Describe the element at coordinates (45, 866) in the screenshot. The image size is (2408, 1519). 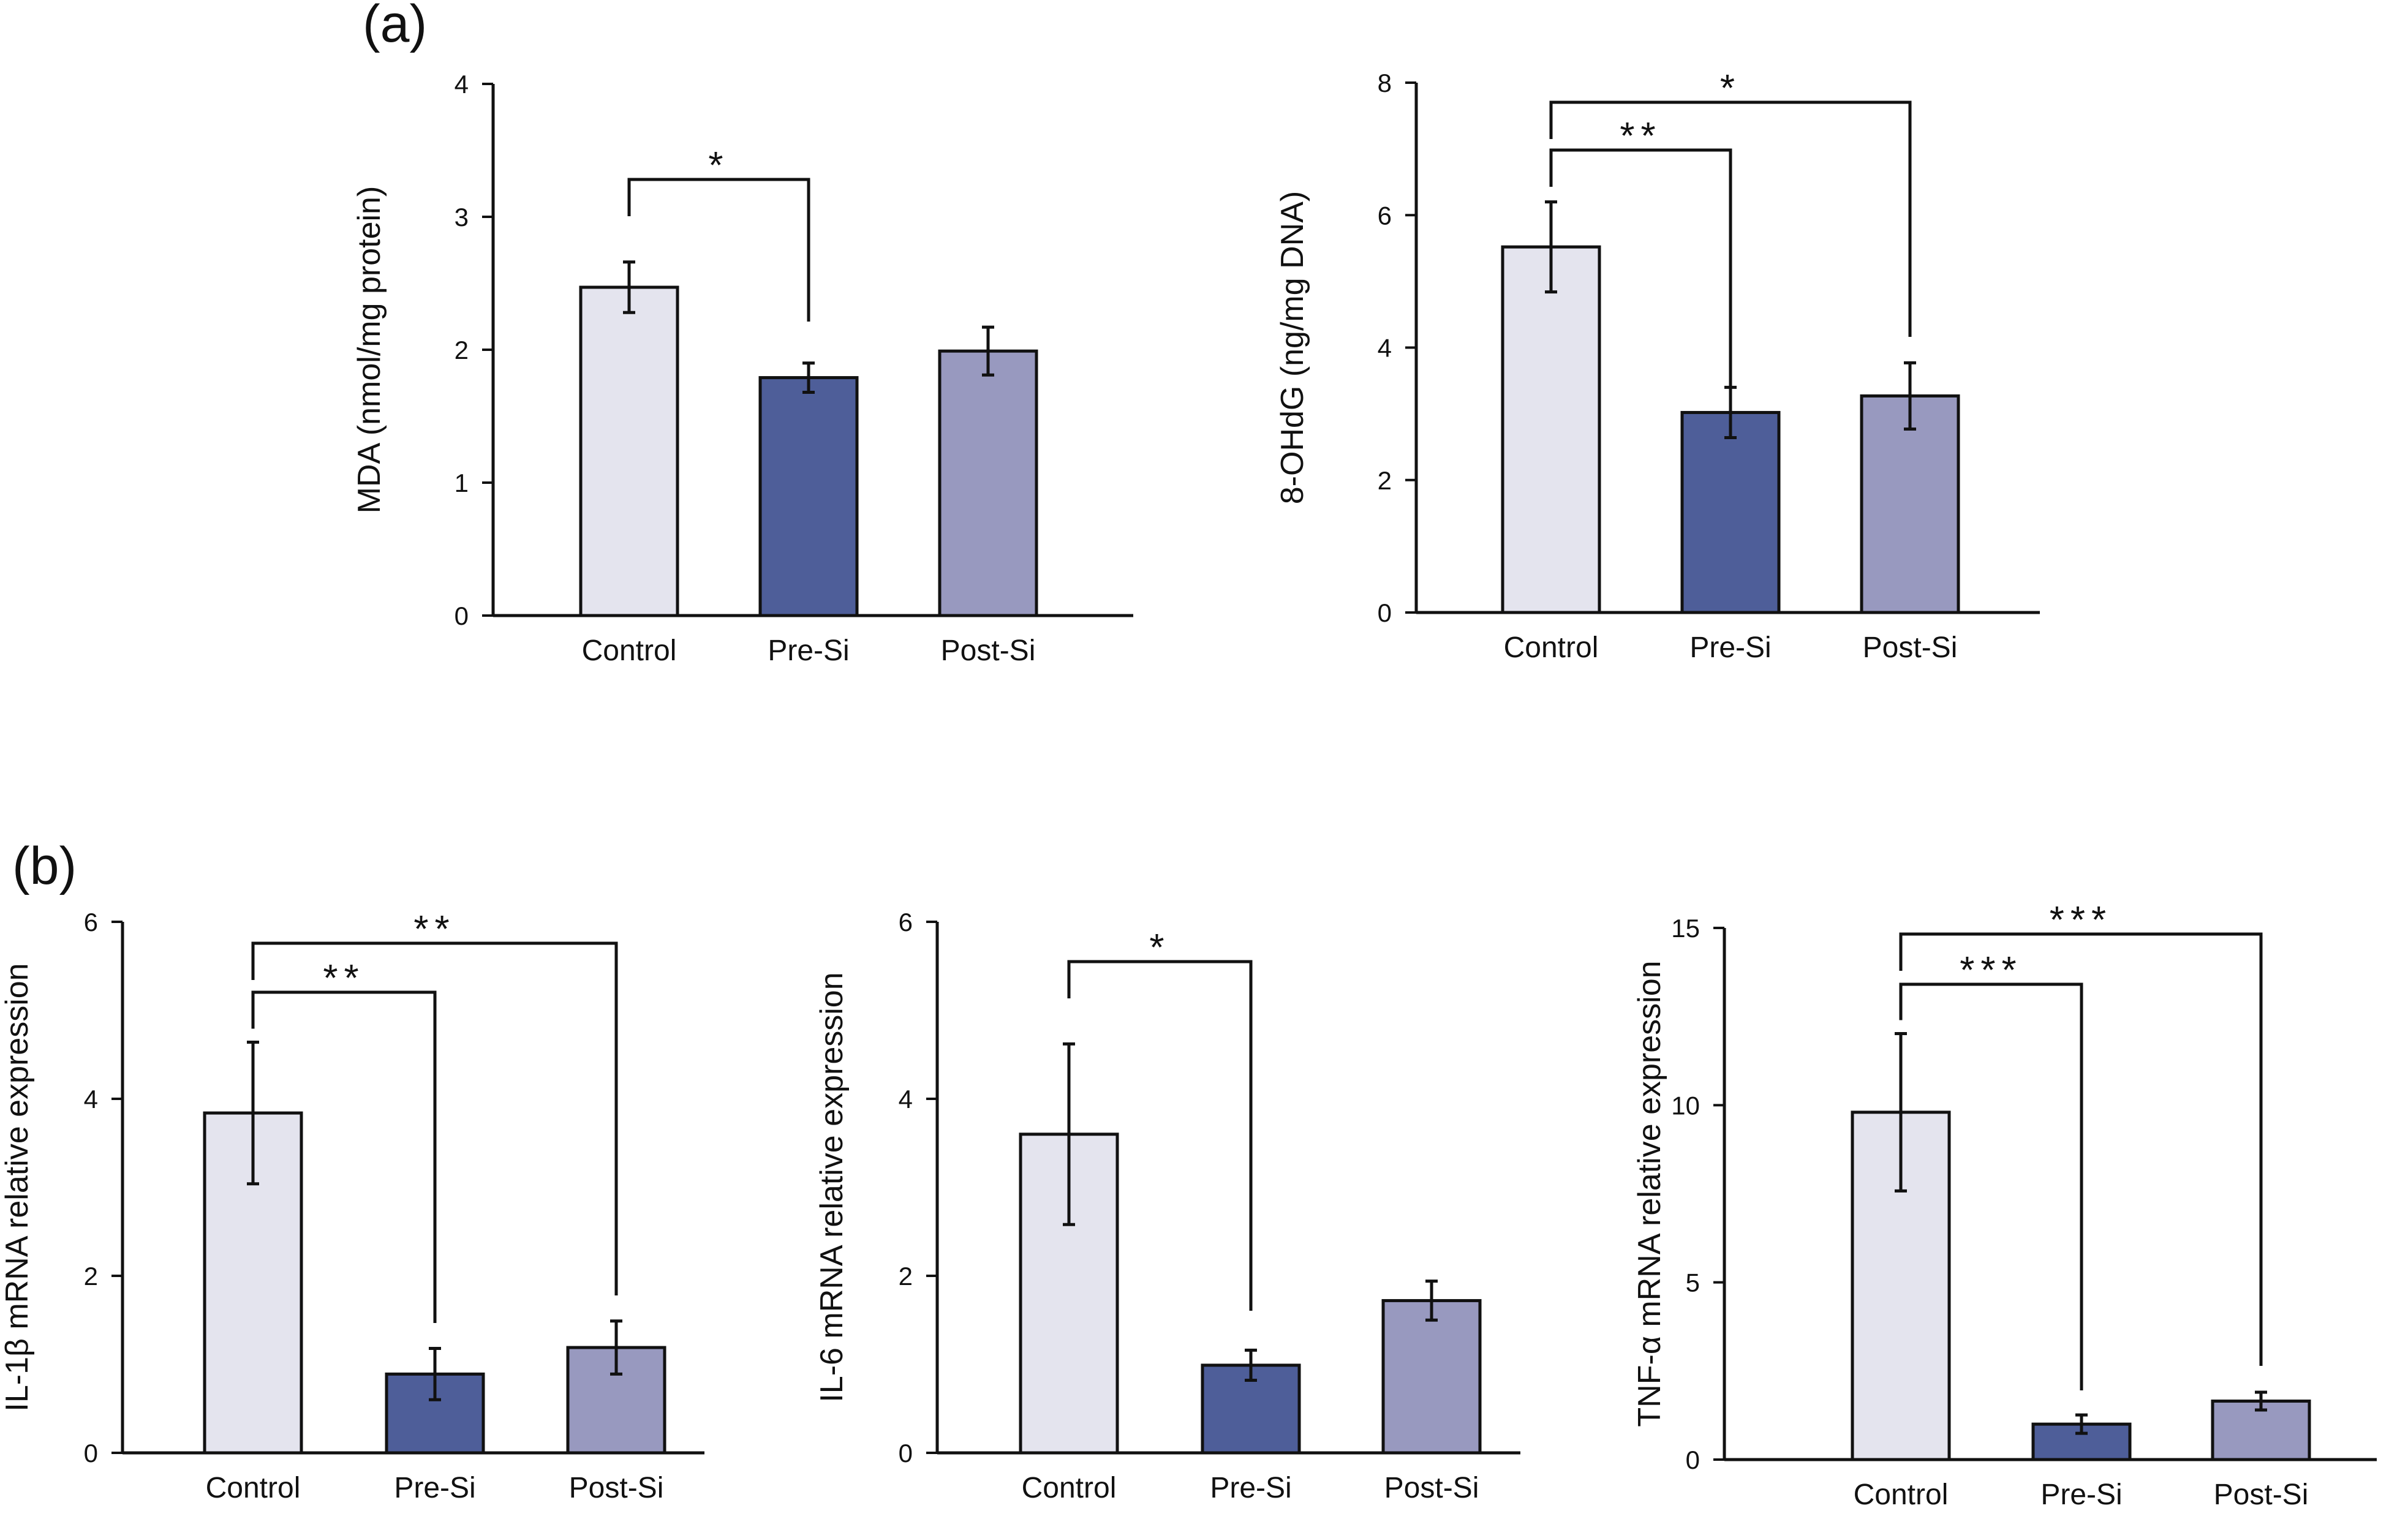
I see `panel-label-b: (b)` at that location.